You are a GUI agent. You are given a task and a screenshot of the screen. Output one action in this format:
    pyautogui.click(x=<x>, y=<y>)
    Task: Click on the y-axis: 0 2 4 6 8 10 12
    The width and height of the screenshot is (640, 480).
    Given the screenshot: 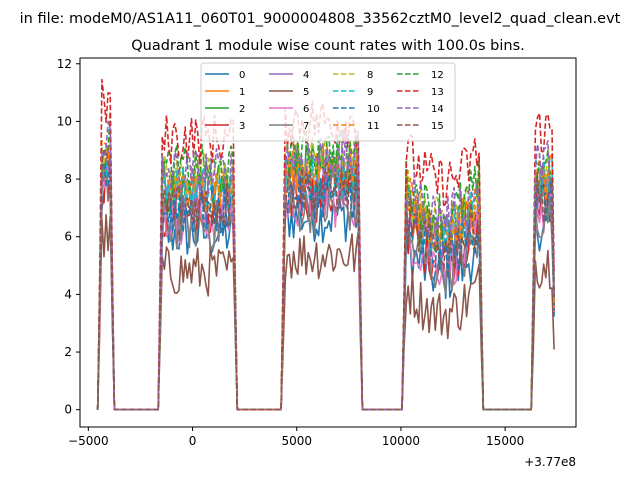 What is the action you would take?
    pyautogui.click(x=68, y=237)
    